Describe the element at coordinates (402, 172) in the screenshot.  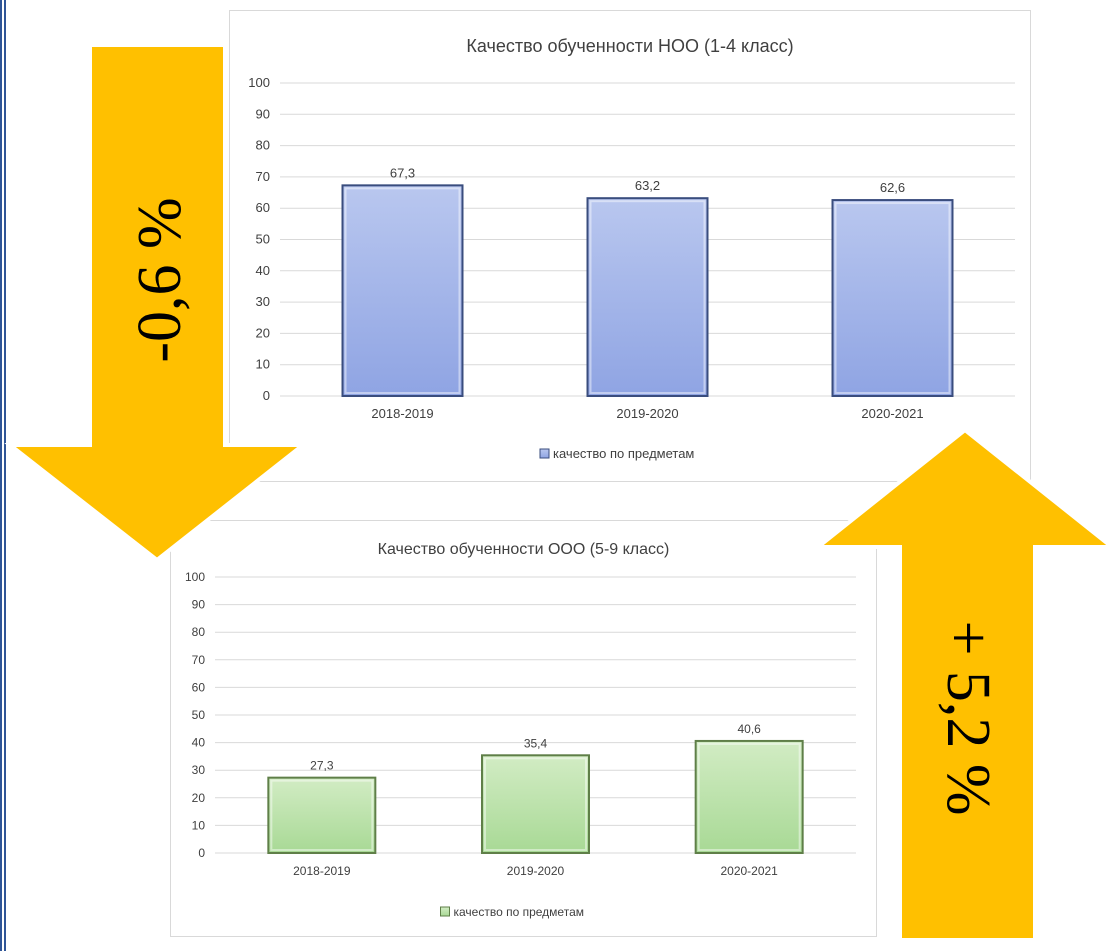
I see `data-label: 67,3` at that location.